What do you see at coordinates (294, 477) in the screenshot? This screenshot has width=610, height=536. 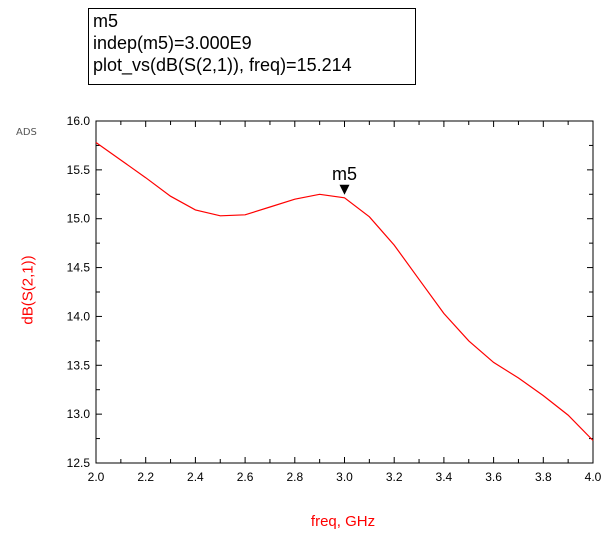 I see `x-tick-label: 2.8` at bounding box center [294, 477].